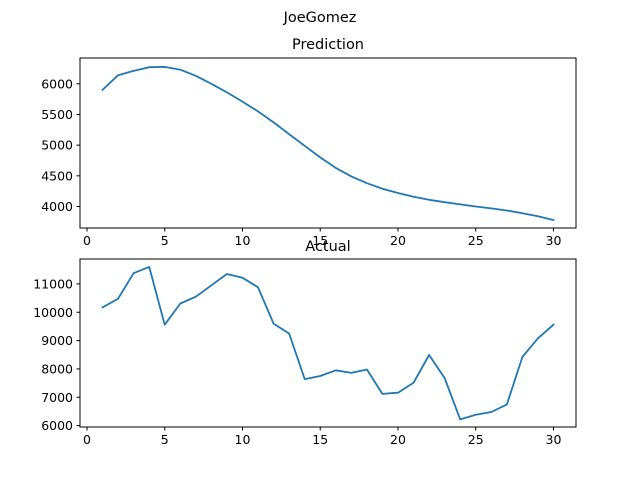  I want to click on prediction-x-tick-label: 20, so click(398, 240).